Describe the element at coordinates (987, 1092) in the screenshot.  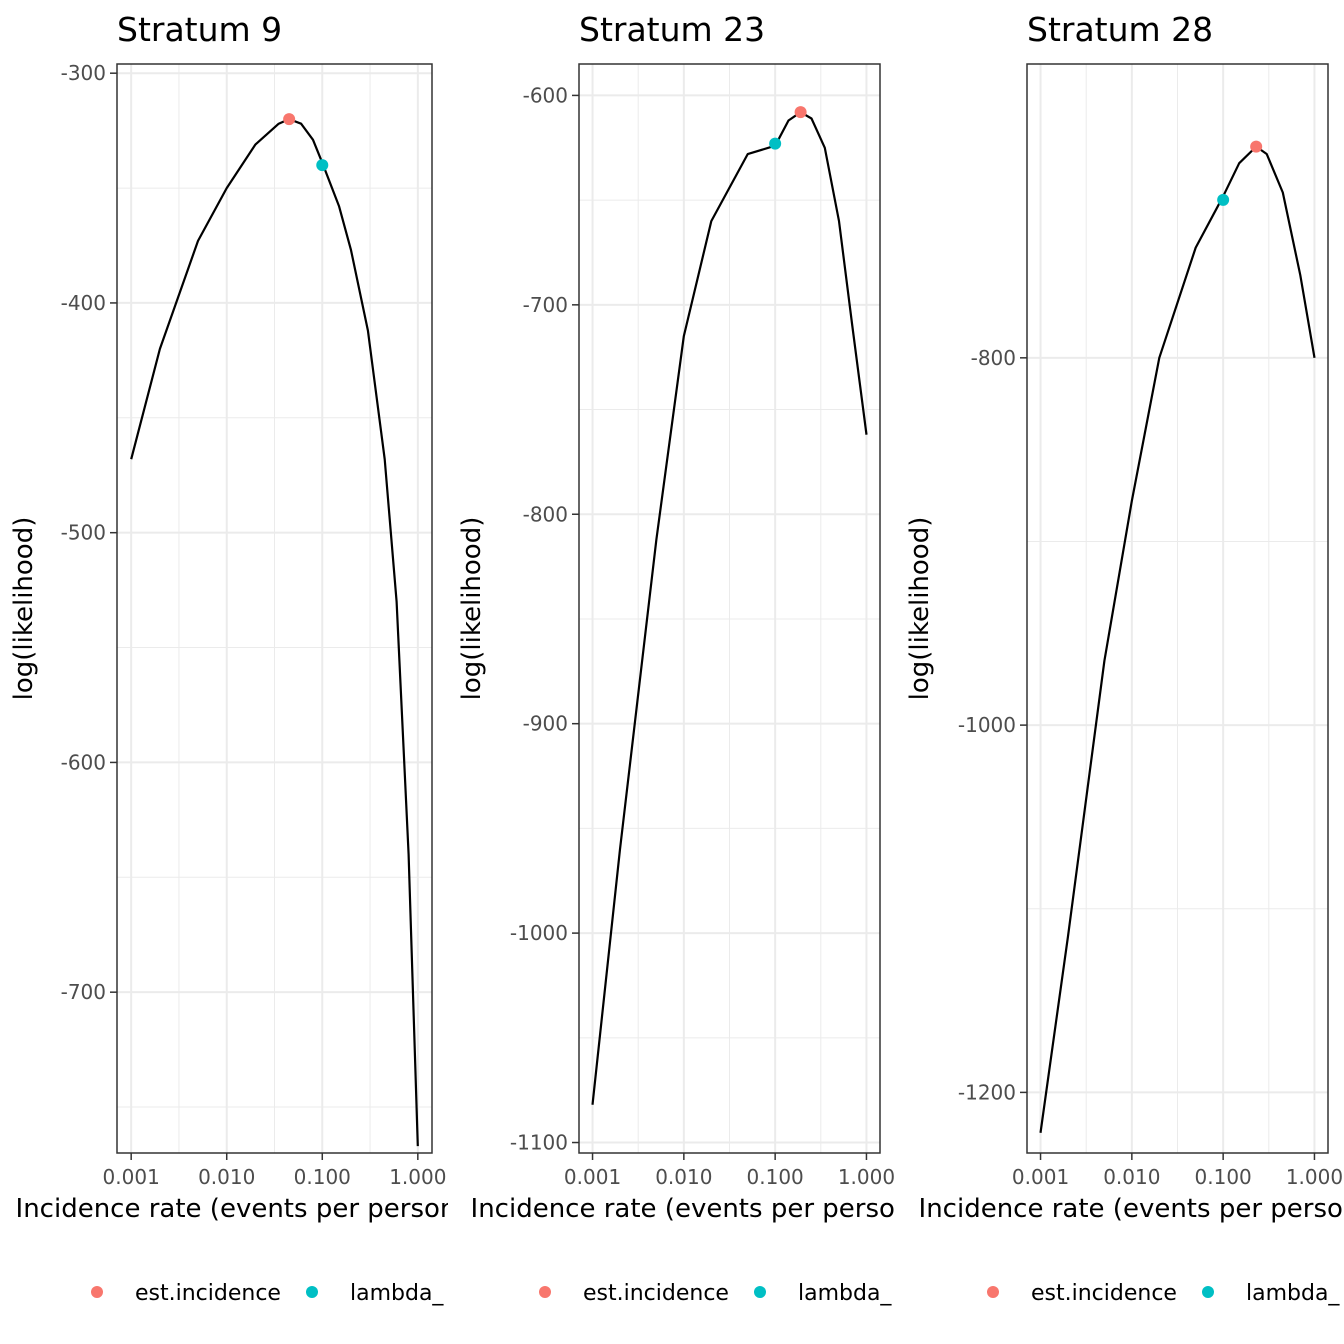
I see `y-tick-label: -1200` at that location.